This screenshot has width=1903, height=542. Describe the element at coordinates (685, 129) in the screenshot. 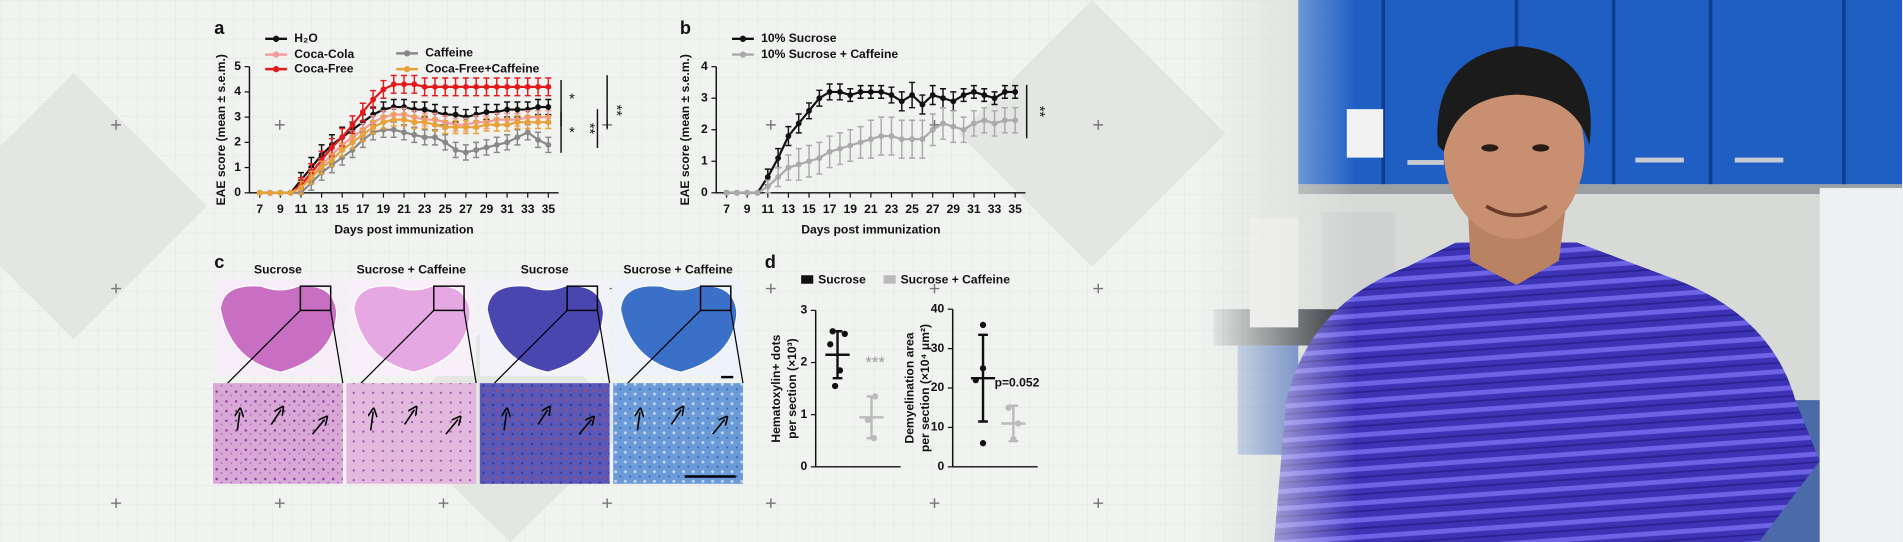

I see `y-axis-label: EAE score (mean ± s.e.m.)` at that location.